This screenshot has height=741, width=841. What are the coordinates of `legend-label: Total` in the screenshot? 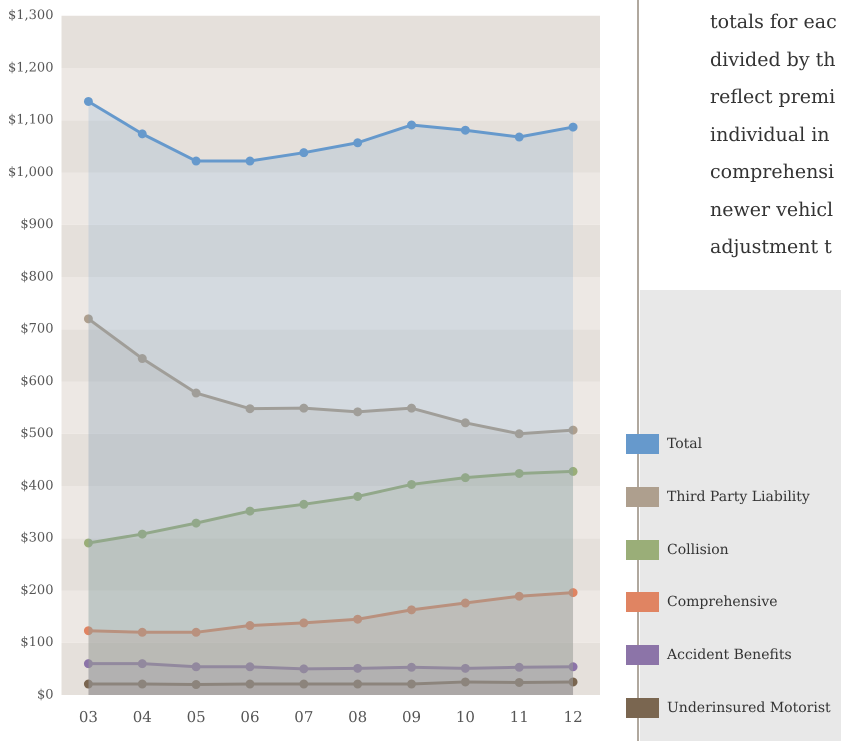 It's located at (684, 444).